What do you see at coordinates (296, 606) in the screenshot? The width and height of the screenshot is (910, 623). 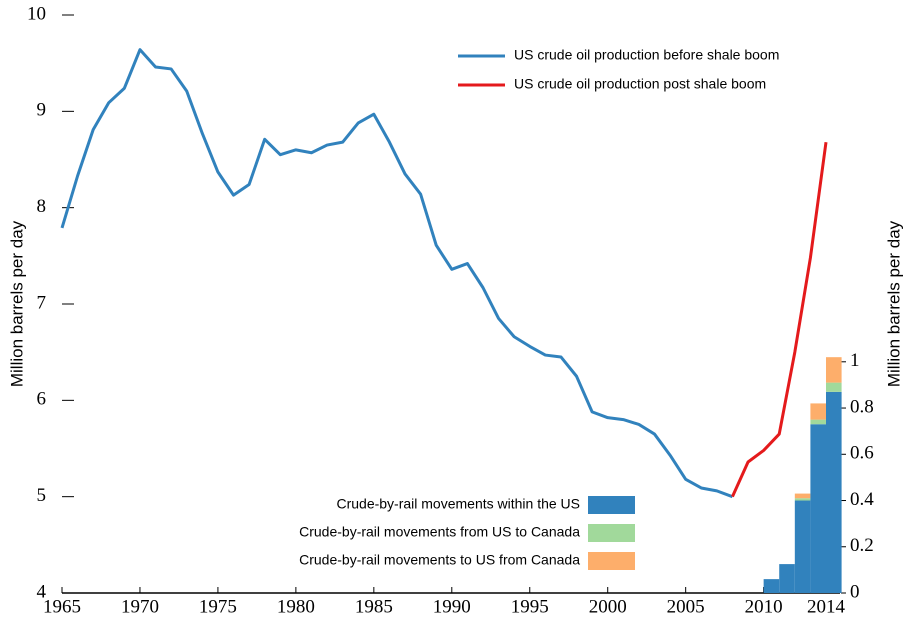 I see `x-tick-label: 1980` at bounding box center [296, 606].